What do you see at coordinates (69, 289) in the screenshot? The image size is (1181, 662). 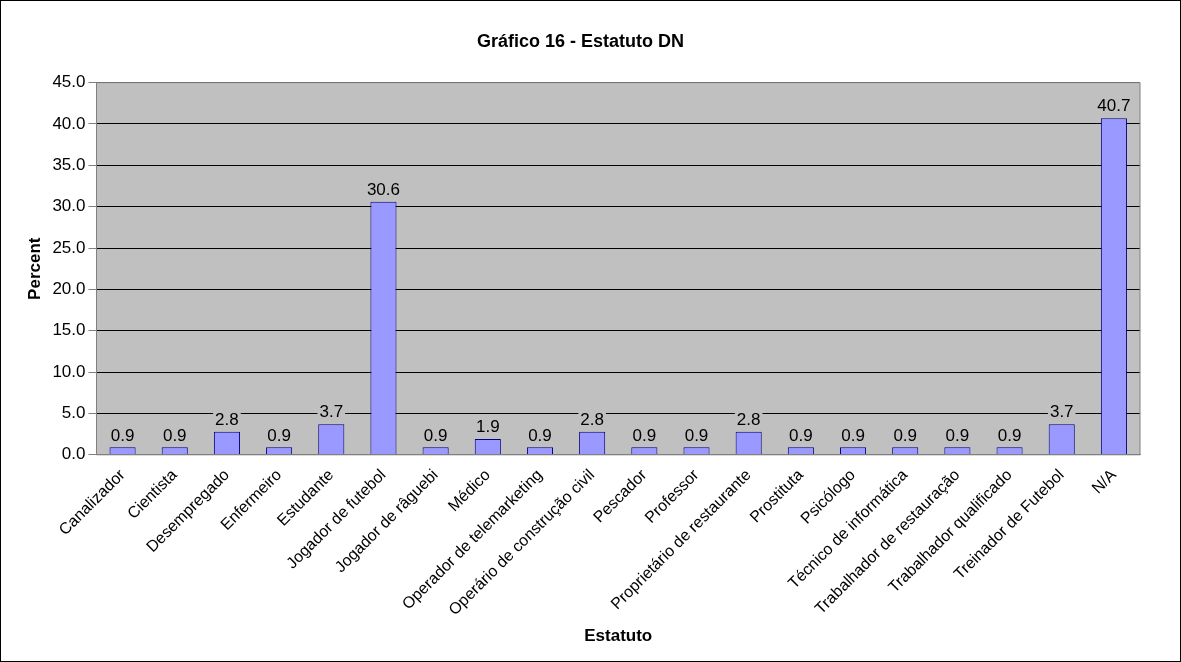 I see `y-tick-label: 20.0` at bounding box center [69, 289].